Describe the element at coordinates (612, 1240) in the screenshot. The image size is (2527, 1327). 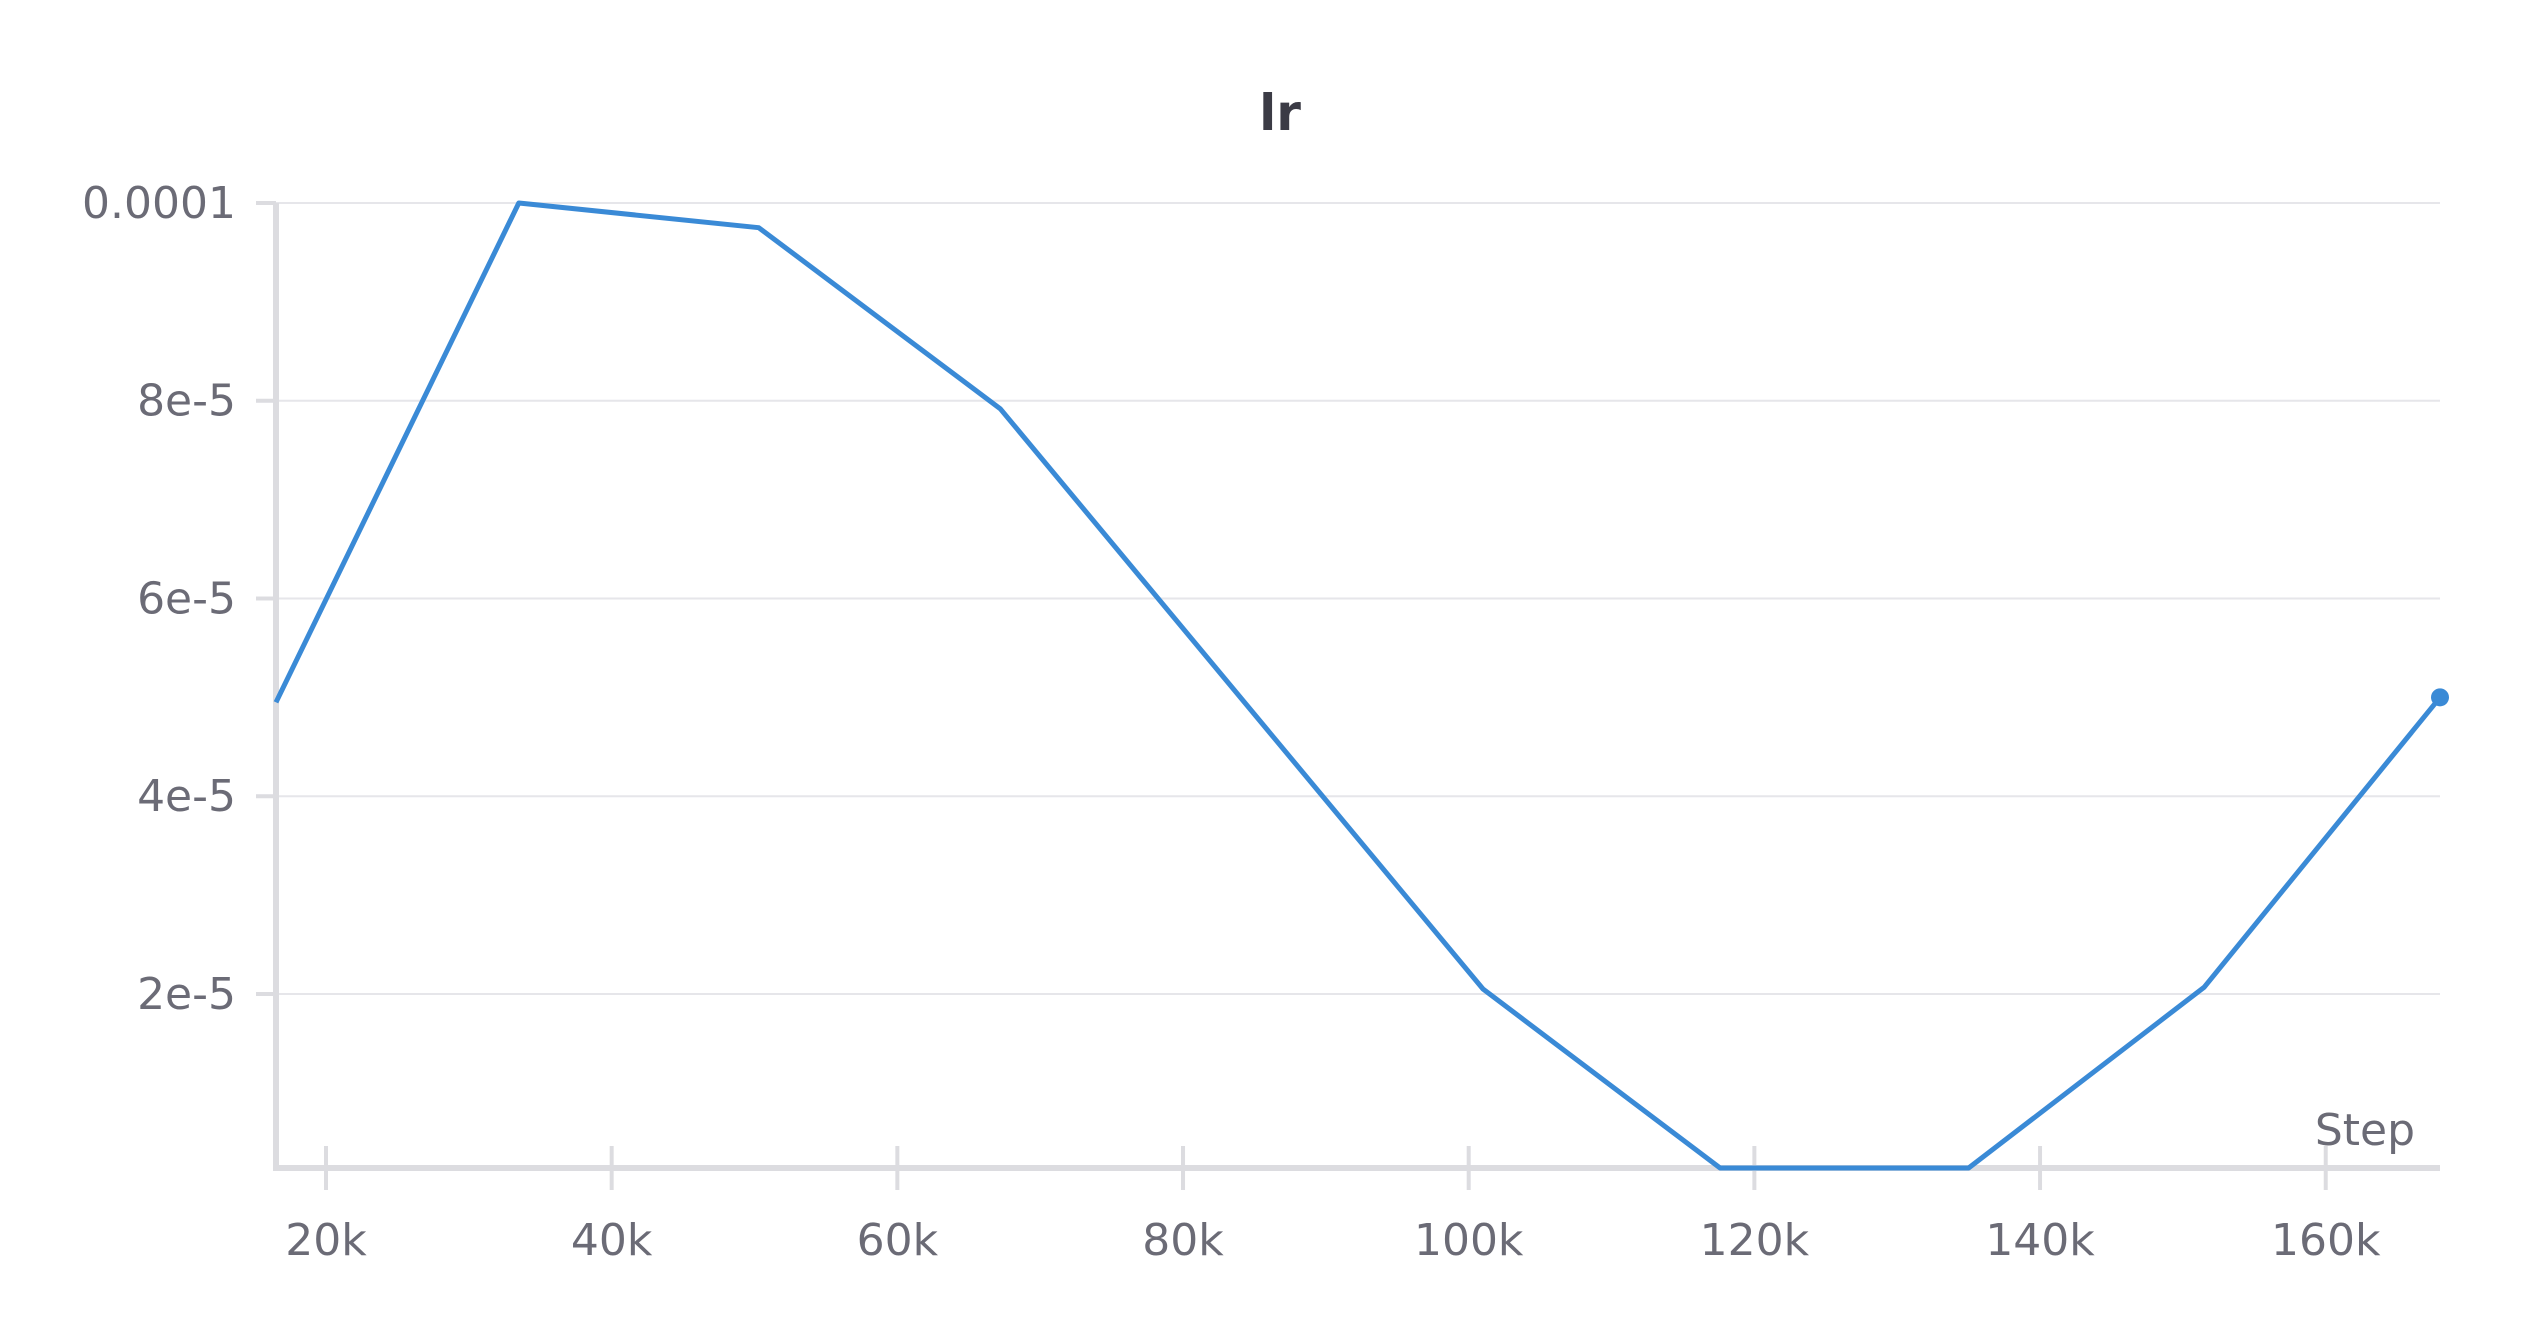
I see `x-tick-label: 40k` at that location.